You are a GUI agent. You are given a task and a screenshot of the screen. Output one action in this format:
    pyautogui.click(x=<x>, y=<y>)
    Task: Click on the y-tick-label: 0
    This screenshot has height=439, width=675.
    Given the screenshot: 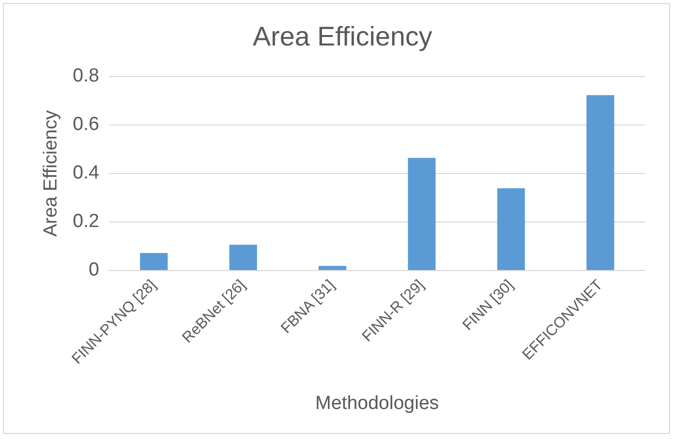 What is the action you would take?
    pyautogui.click(x=94, y=270)
    